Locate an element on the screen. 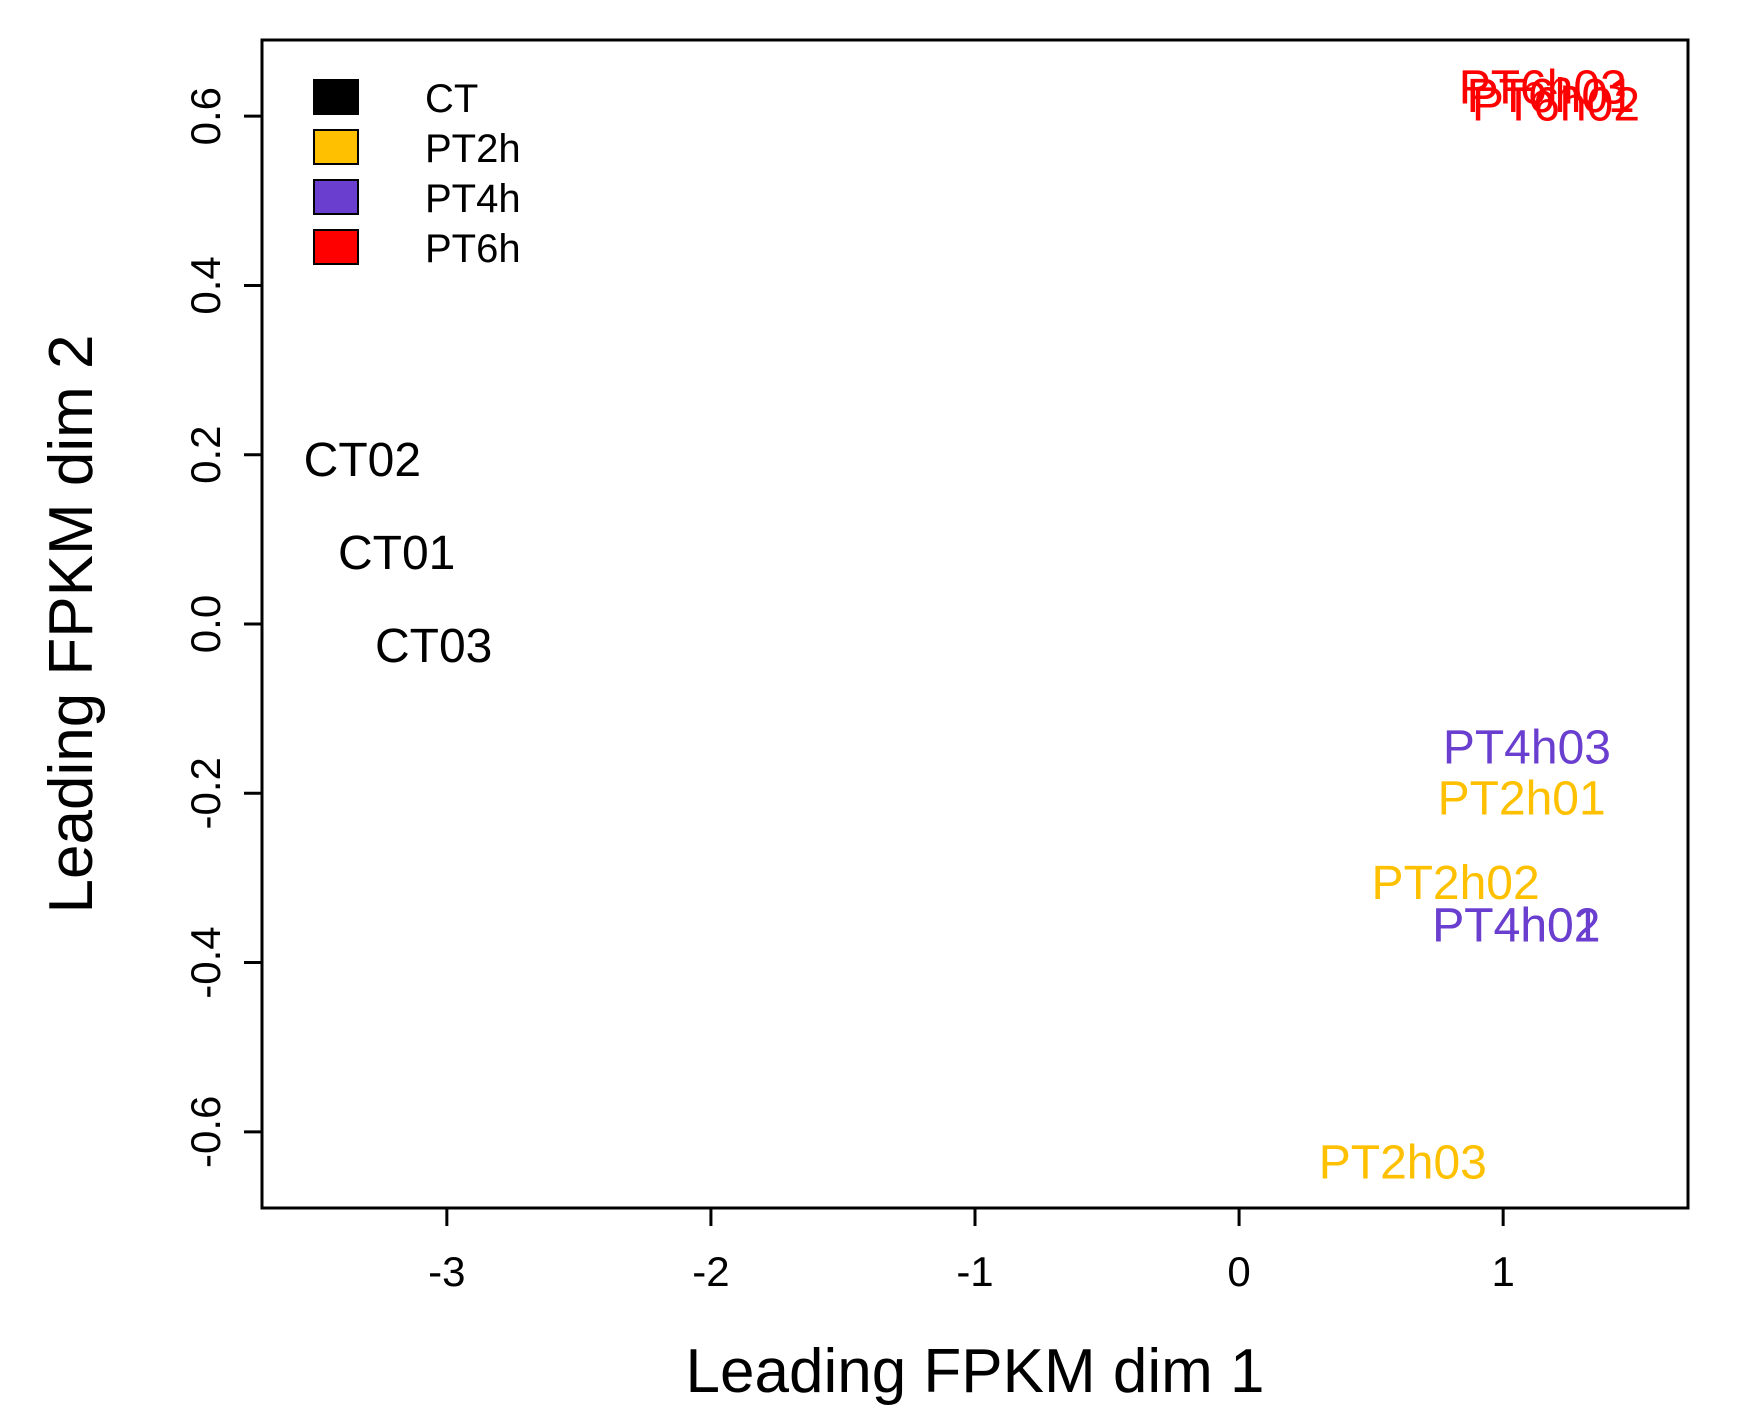 The height and width of the screenshot is (1417, 1741). point-label: CT01 is located at coordinates (396, 553).